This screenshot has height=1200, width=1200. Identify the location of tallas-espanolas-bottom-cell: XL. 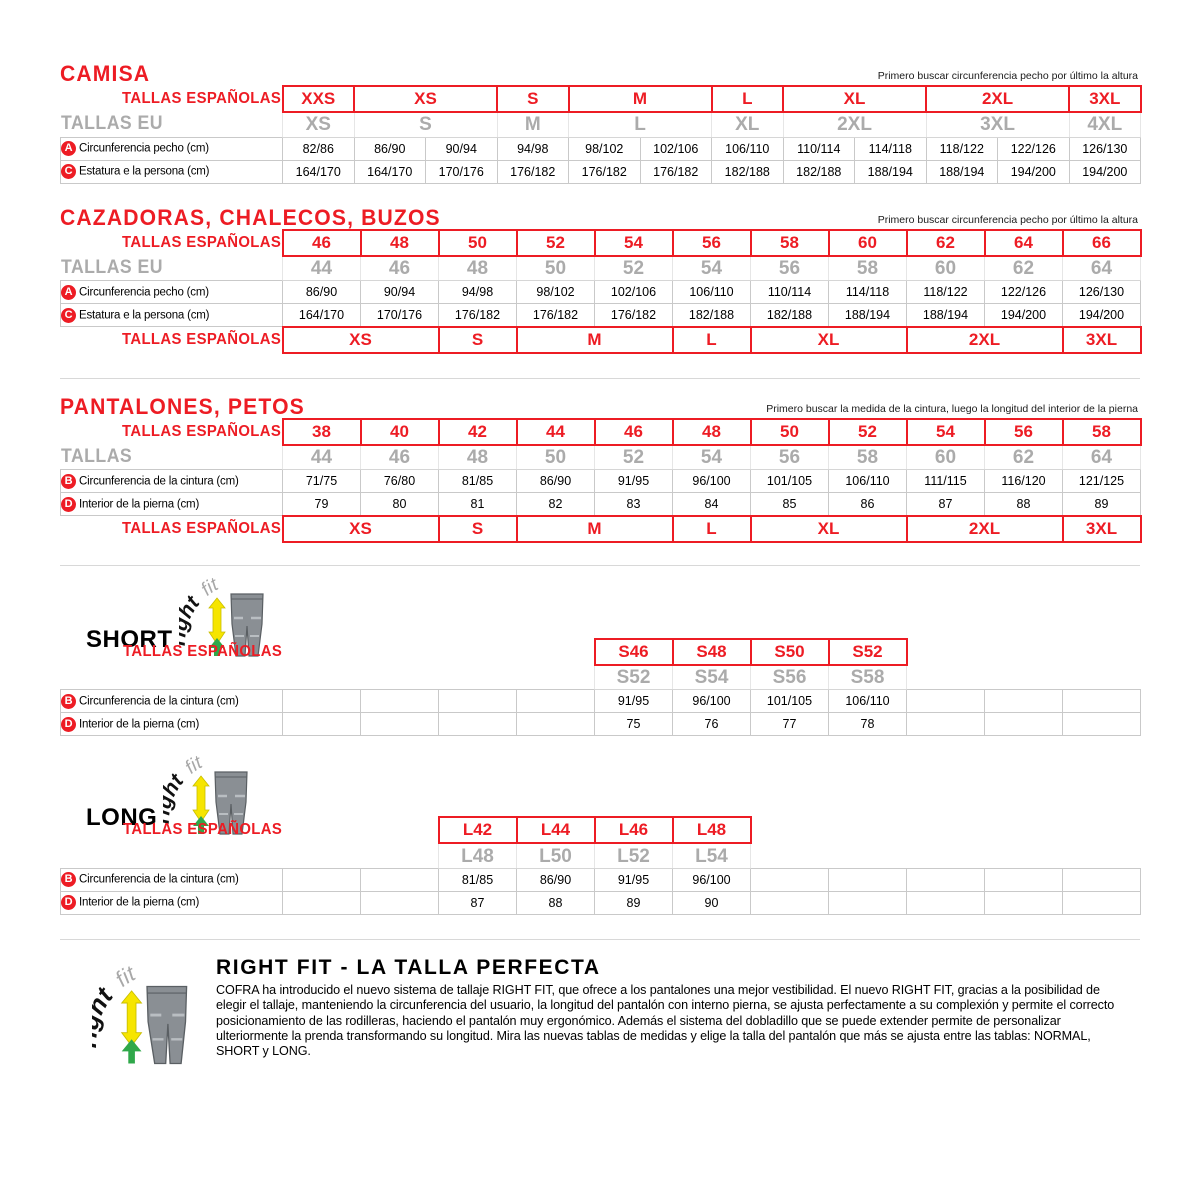
(828, 528).